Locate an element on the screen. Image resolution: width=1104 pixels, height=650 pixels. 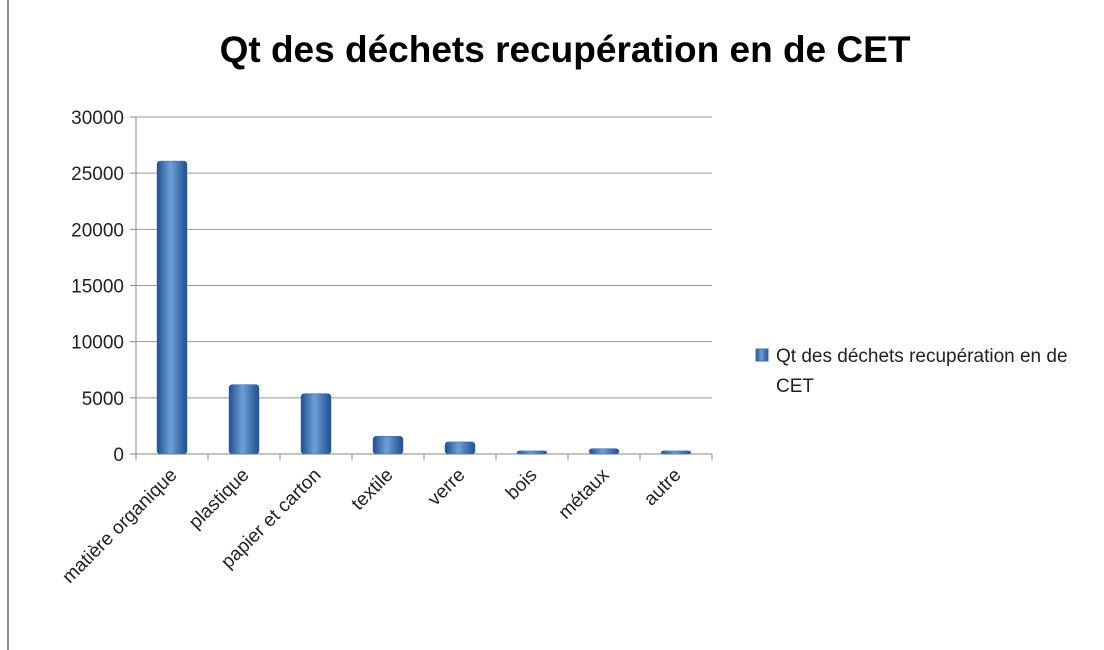
x-tick-label: plastique is located at coordinates (219, 499).